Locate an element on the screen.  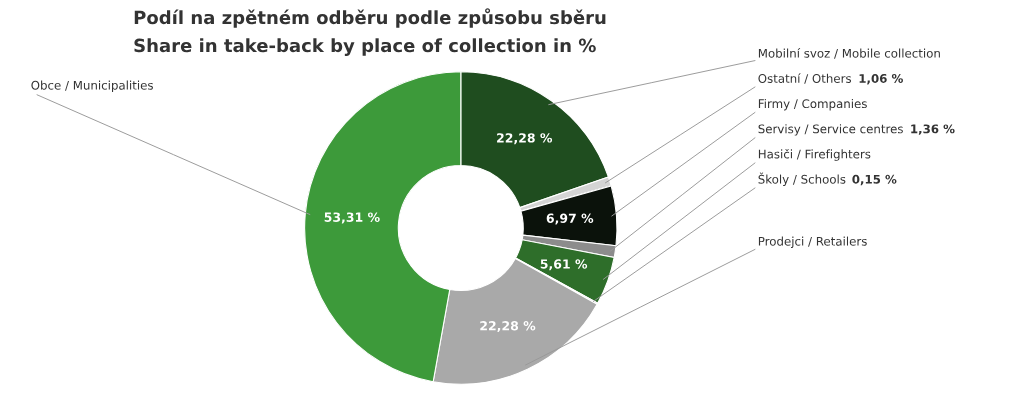
slice-label: Firmy / Companies is located at coordinates (812, 104).